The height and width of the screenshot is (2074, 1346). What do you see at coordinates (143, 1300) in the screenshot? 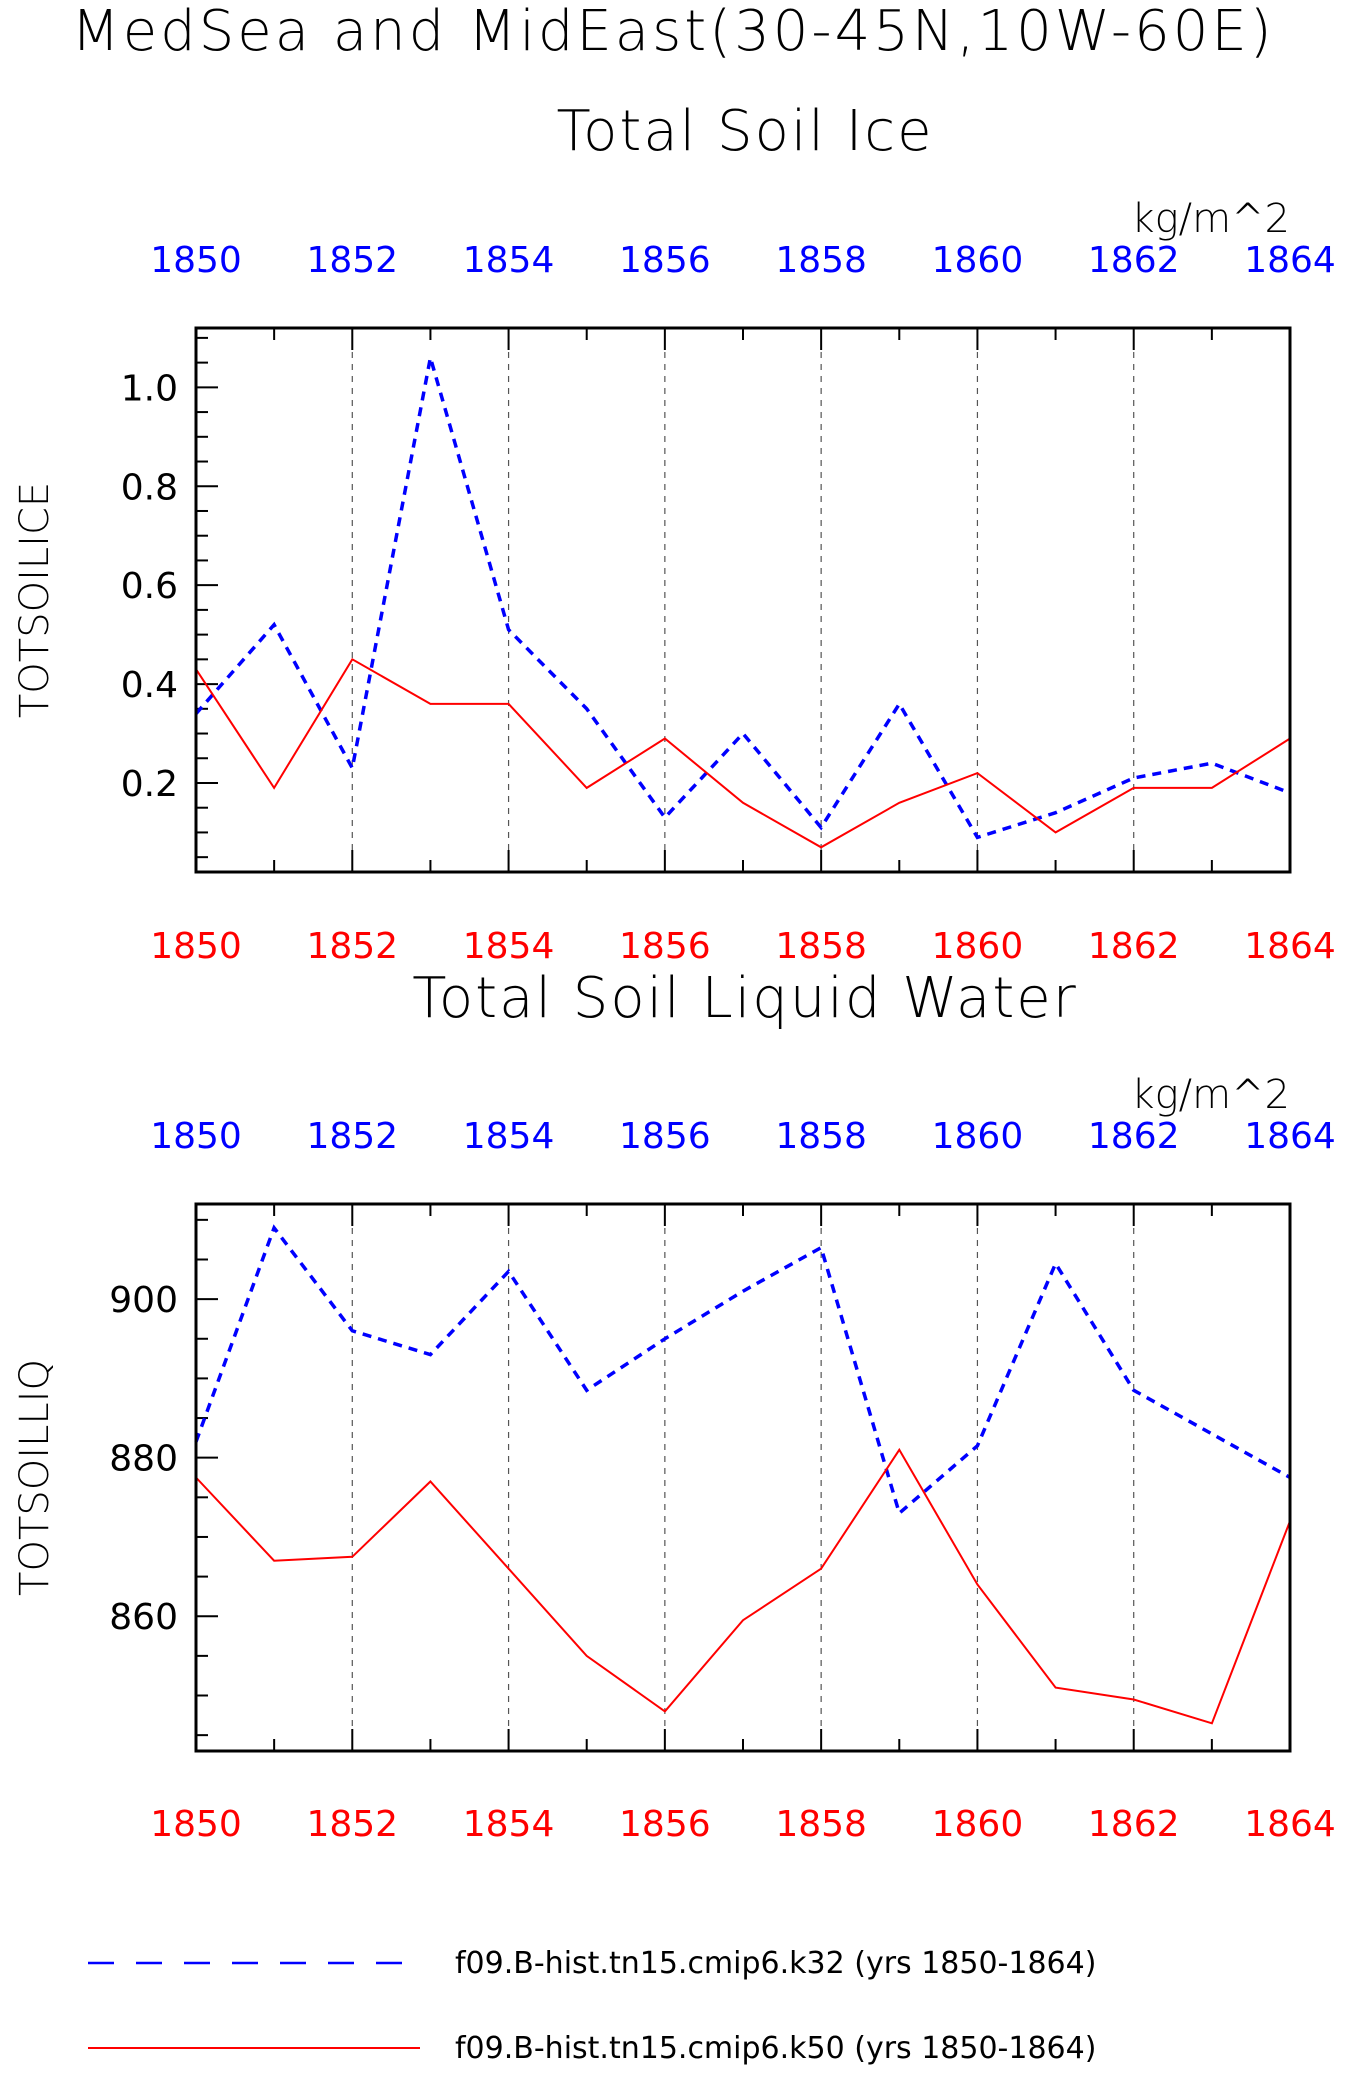
I see `y-tick-label: 900` at bounding box center [143, 1300].